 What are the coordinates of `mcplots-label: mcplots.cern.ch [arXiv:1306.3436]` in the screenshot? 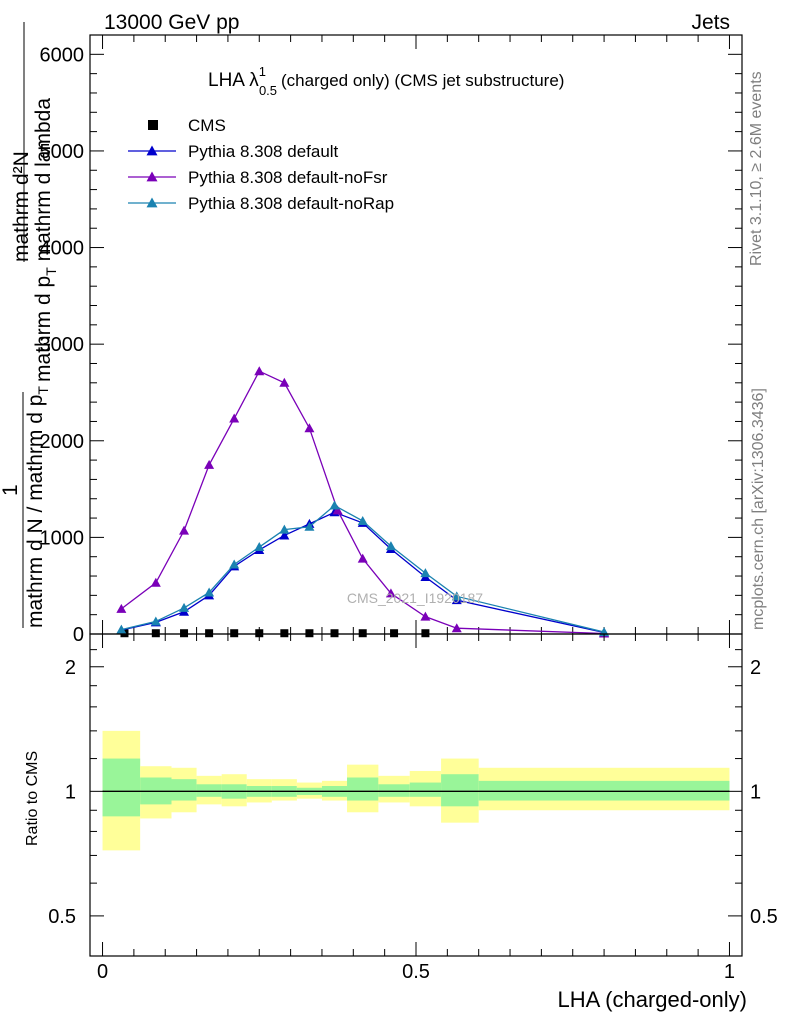 It's located at (758, 509).